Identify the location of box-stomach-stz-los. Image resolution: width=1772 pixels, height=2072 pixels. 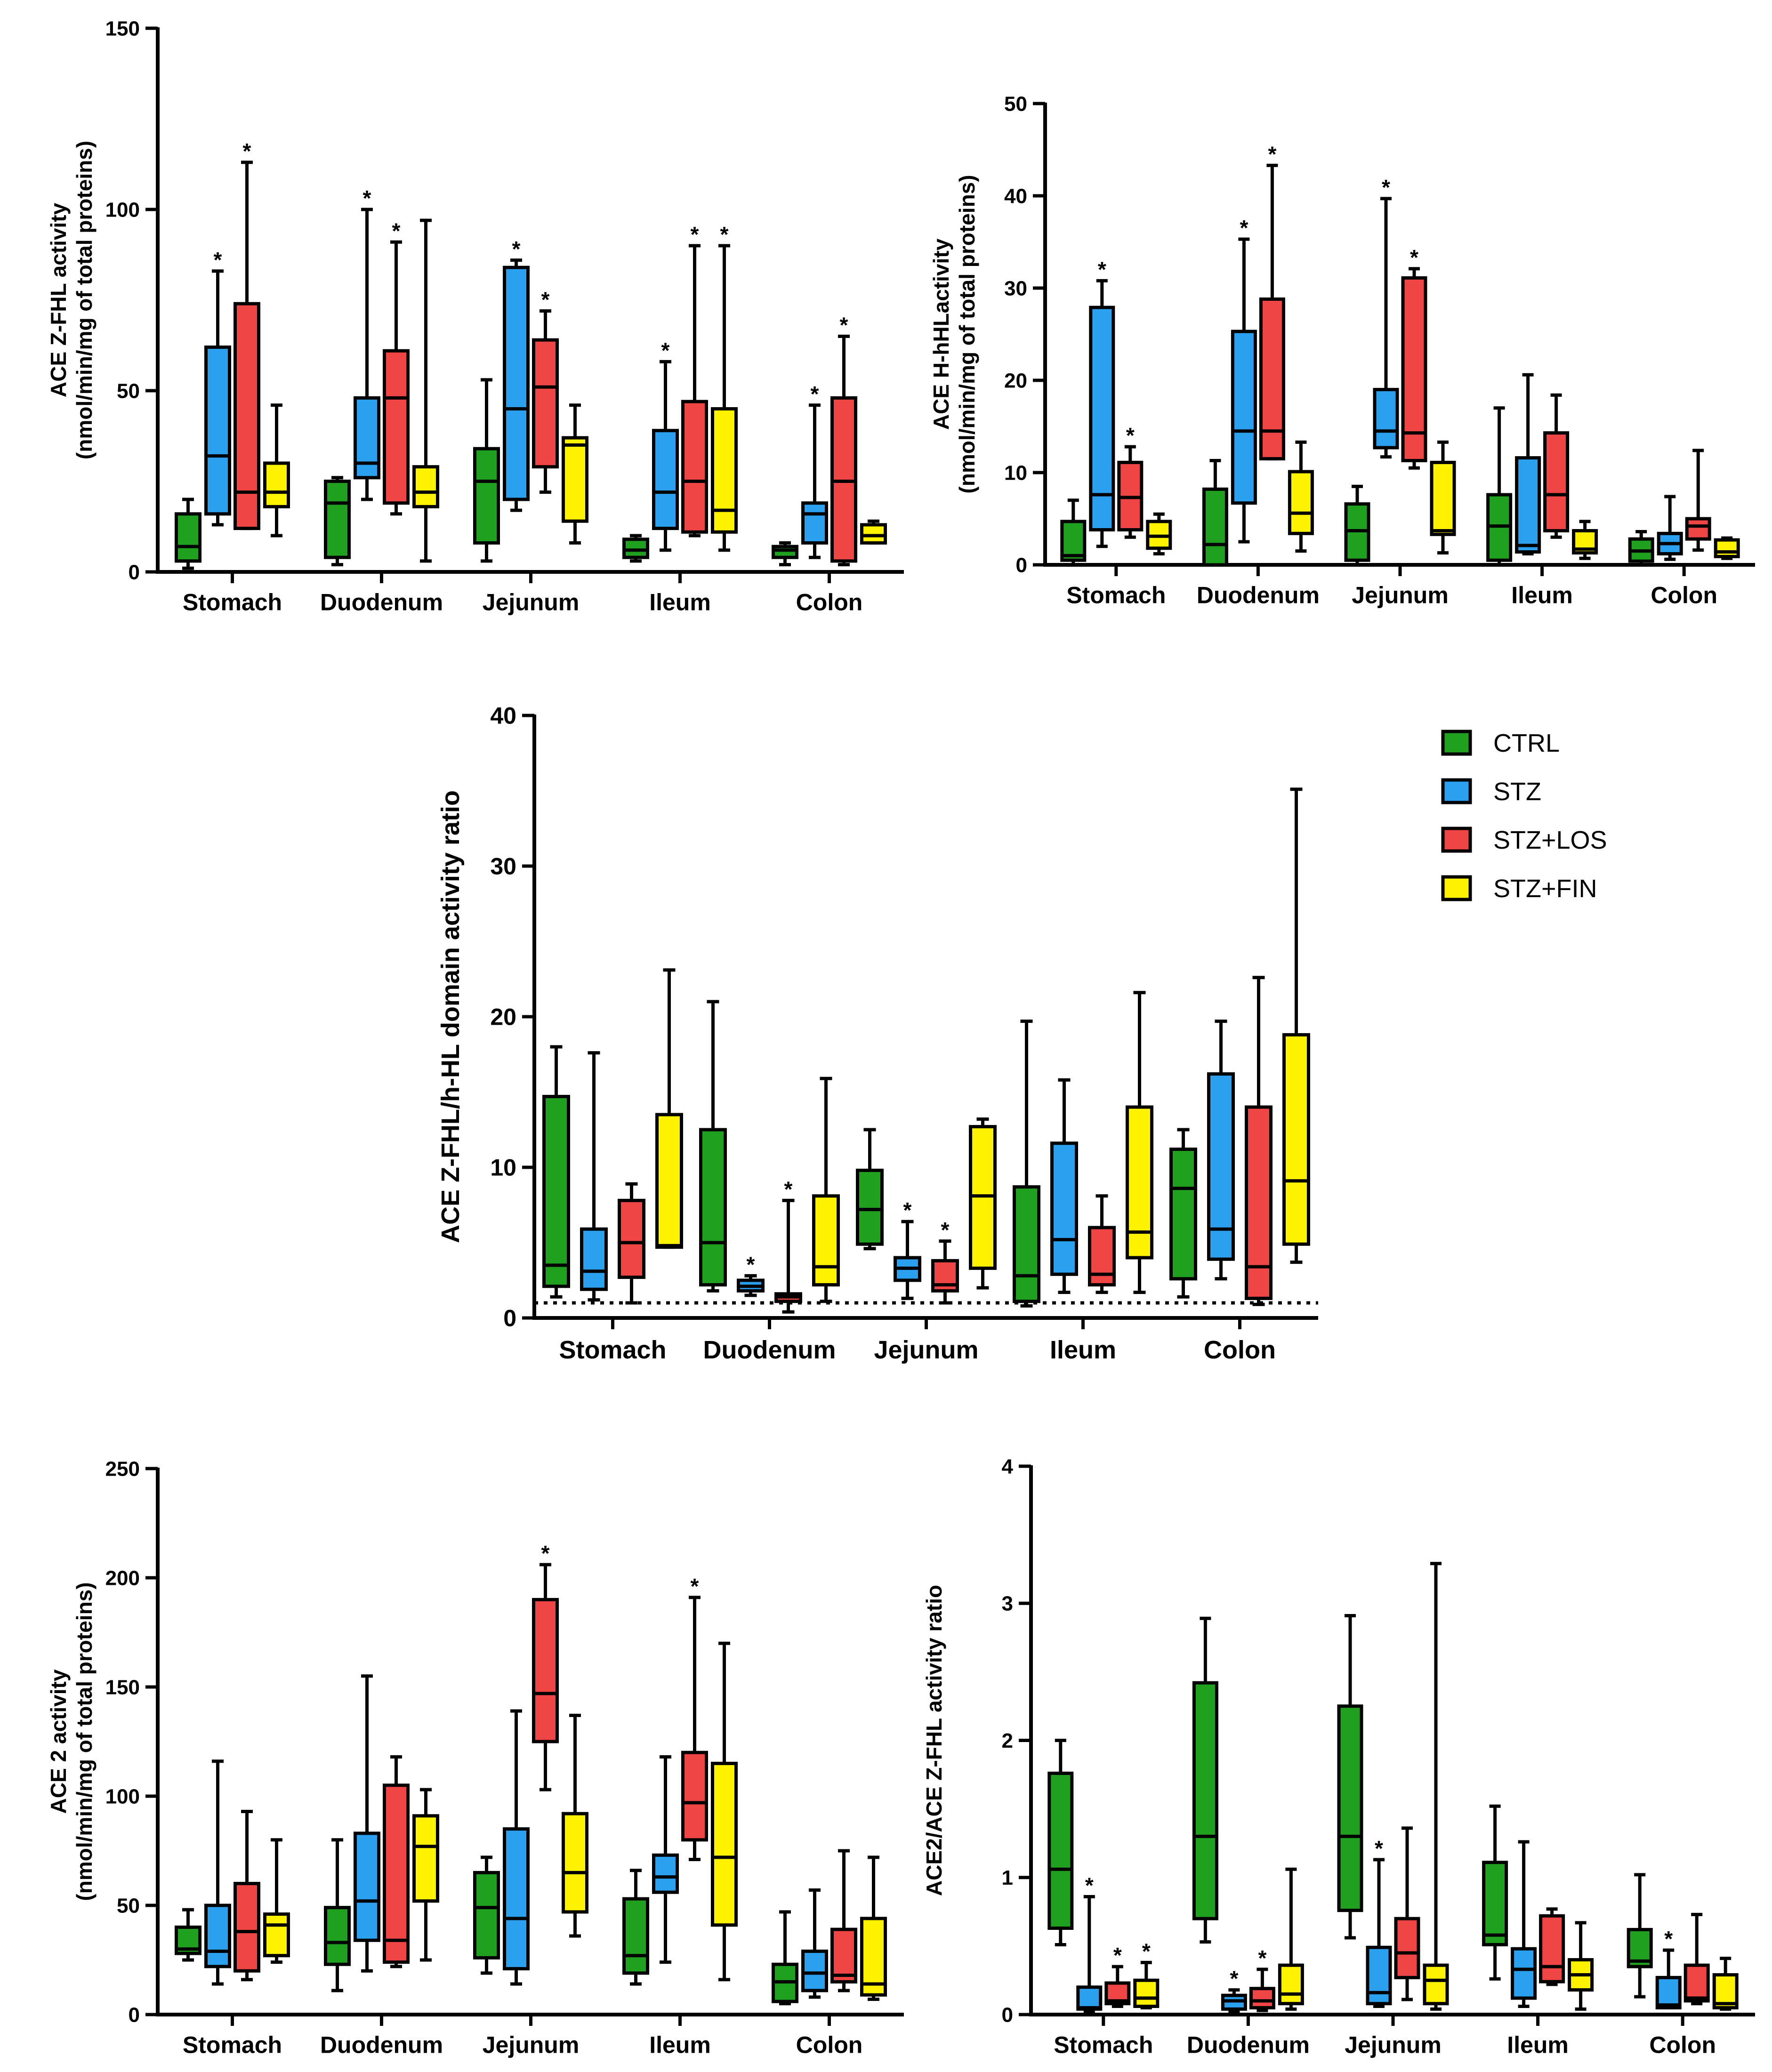
(247, 1895).